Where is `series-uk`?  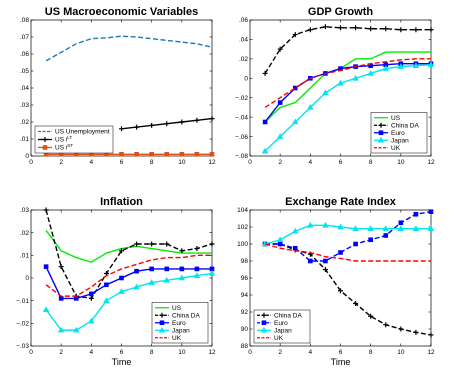 series-uk is located at coordinates (347, 83).